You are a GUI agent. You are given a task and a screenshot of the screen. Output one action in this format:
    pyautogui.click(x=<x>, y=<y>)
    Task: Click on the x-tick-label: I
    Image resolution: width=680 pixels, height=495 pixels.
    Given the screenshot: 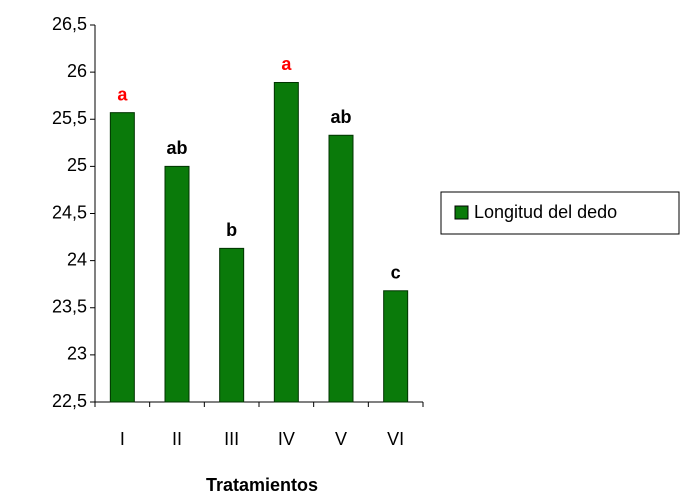 What is the action you would take?
    pyautogui.click(x=122, y=439)
    